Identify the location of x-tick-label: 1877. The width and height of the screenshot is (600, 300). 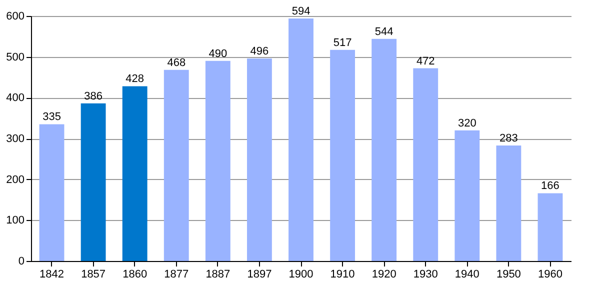
(176, 274).